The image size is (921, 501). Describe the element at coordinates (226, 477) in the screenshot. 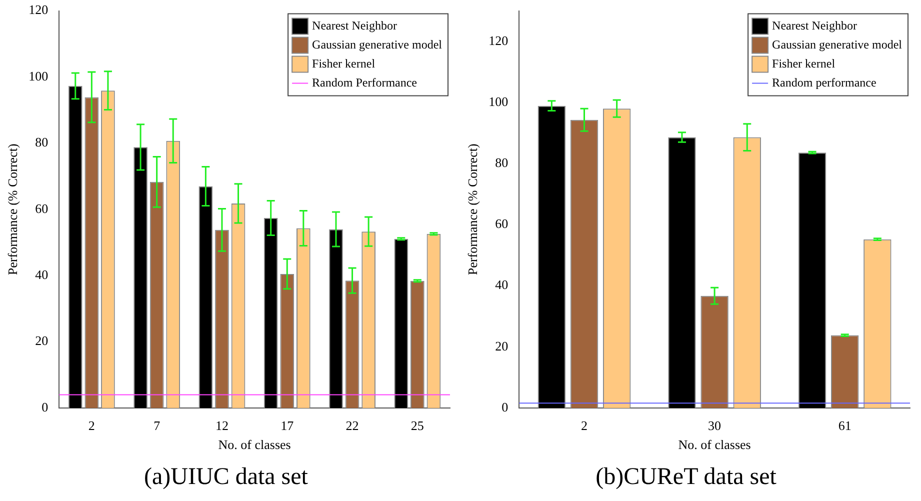

I see `text: (a)UIUC data set` at that location.